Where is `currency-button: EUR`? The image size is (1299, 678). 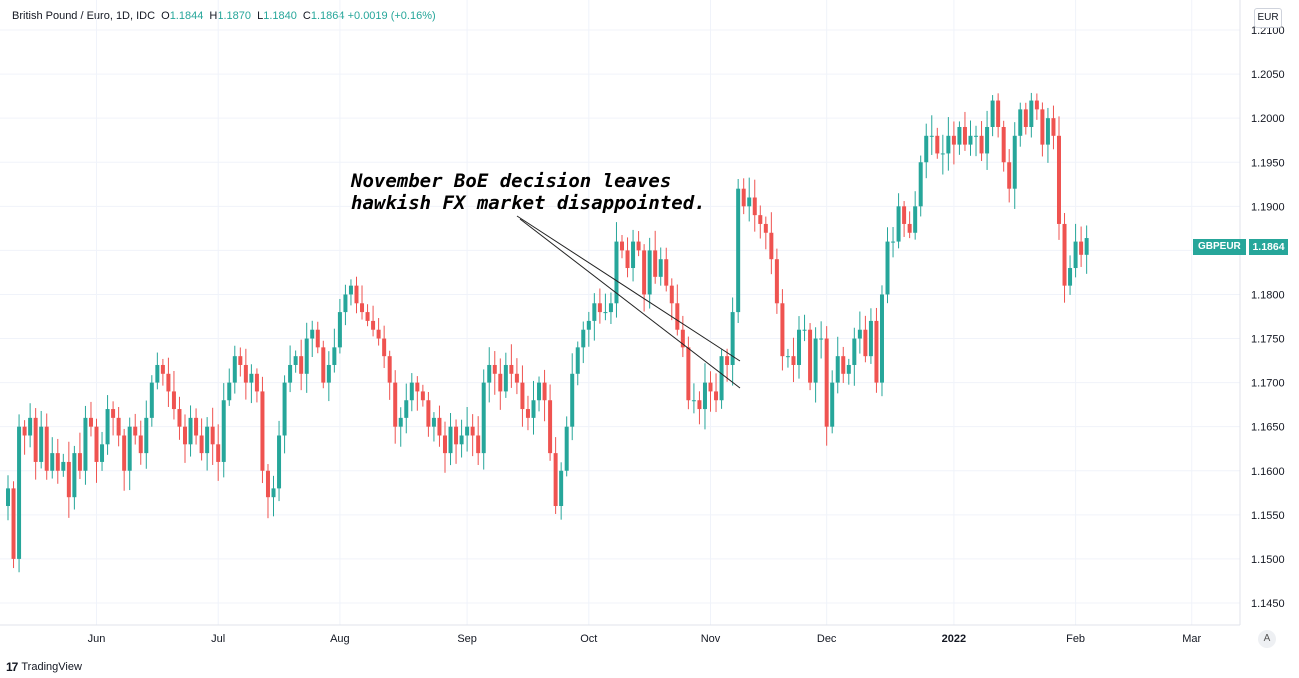 currency-button: EUR is located at coordinates (1268, 18).